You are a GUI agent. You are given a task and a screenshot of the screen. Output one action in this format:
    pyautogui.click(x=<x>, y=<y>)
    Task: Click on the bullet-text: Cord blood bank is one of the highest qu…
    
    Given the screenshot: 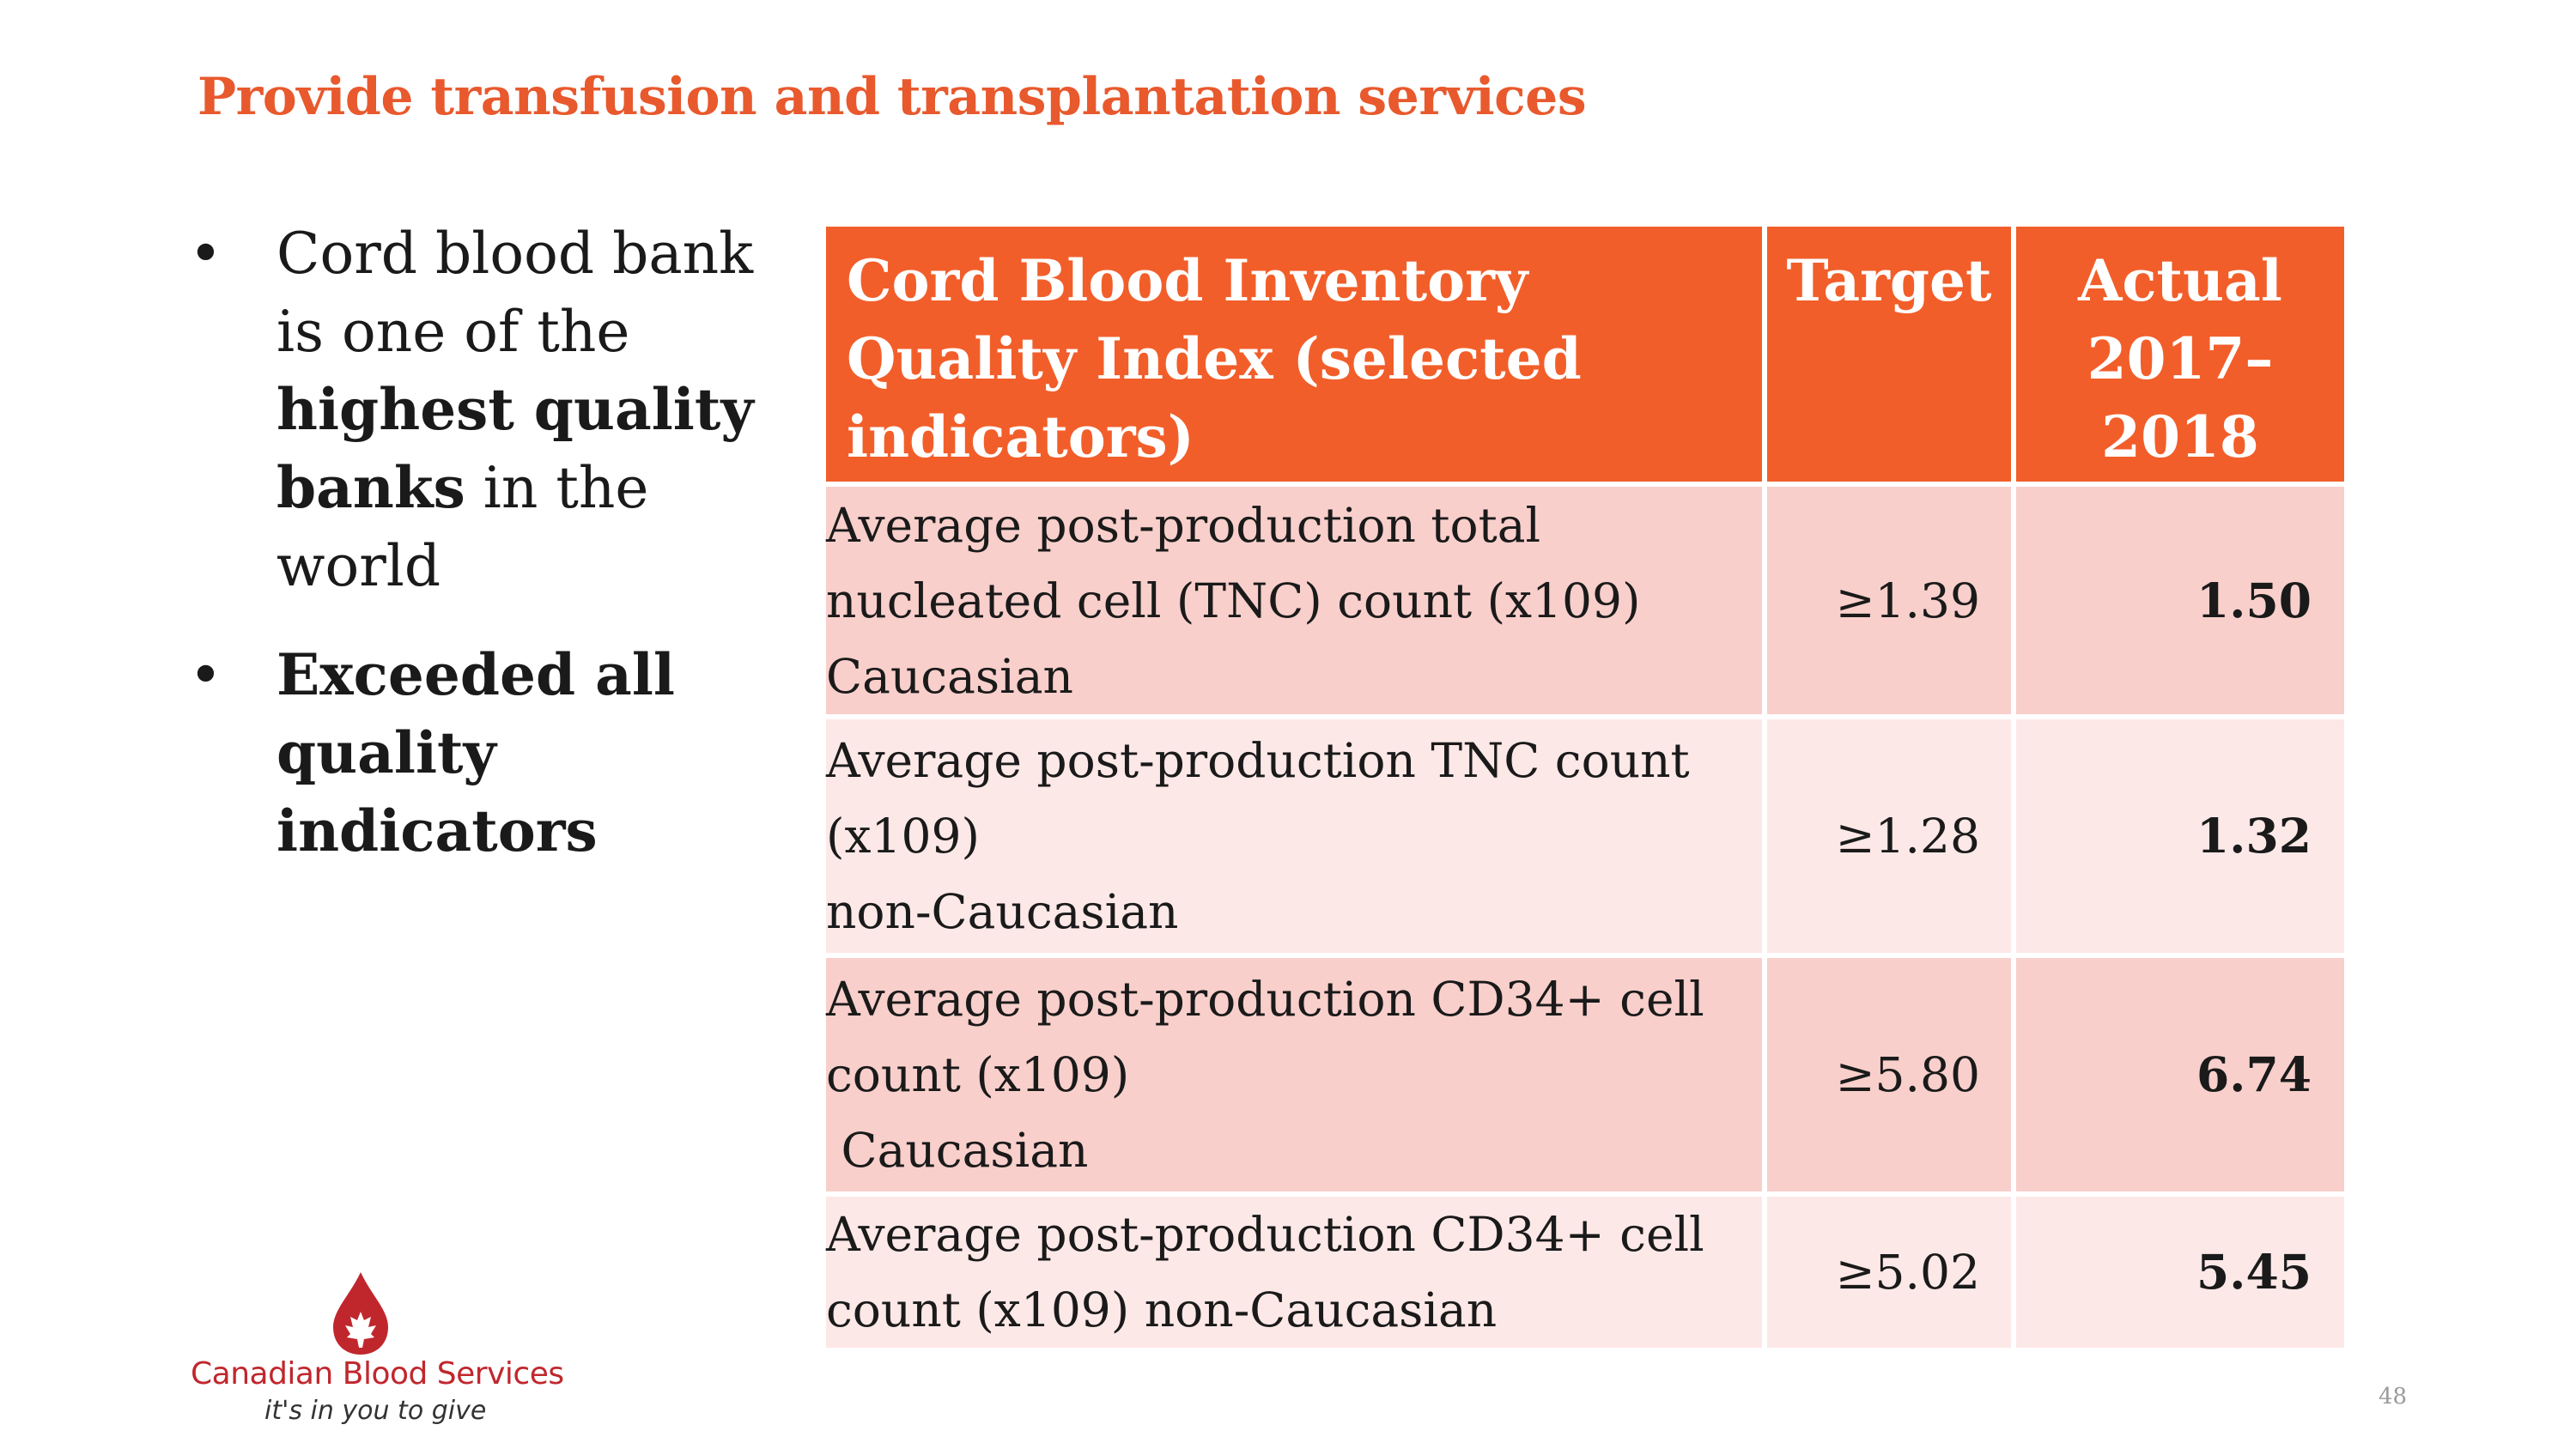 What is the action you would take?
    pyautogui.click(x=533, y=410)
    